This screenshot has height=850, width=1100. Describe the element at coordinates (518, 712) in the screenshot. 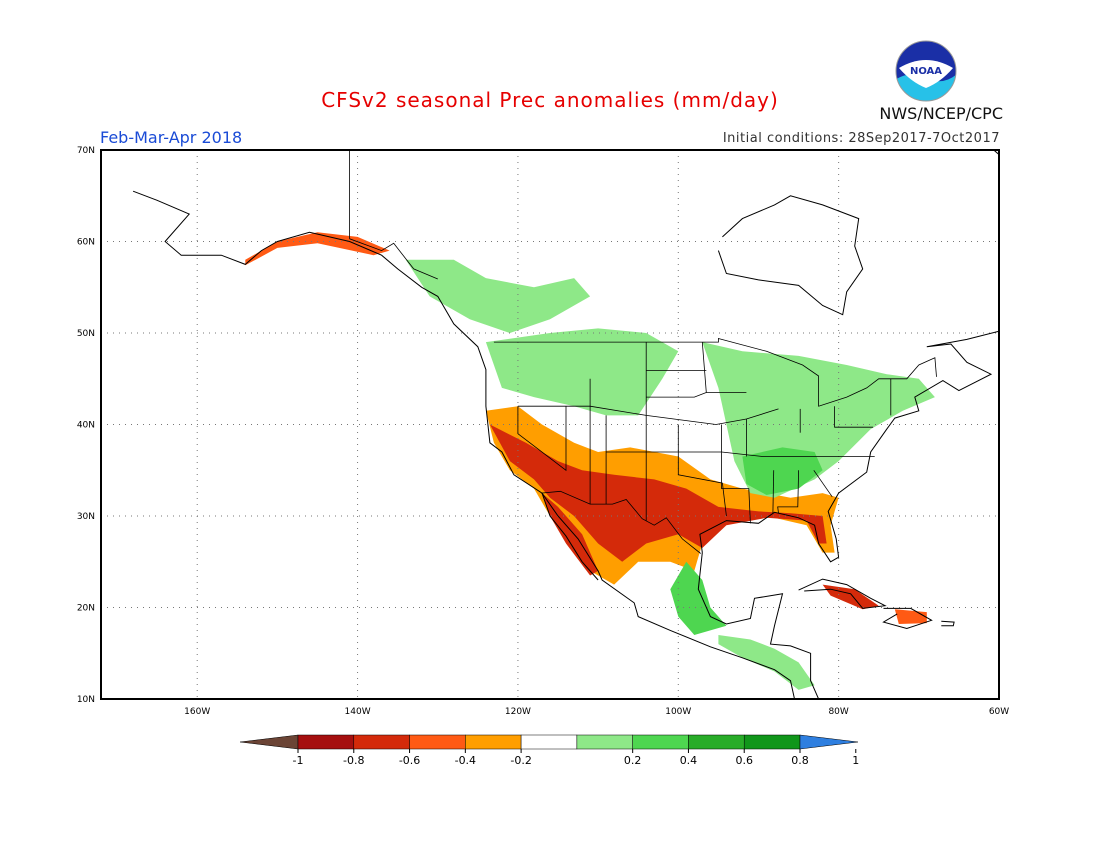

I see `lon-tick-label: 120W` at that location.